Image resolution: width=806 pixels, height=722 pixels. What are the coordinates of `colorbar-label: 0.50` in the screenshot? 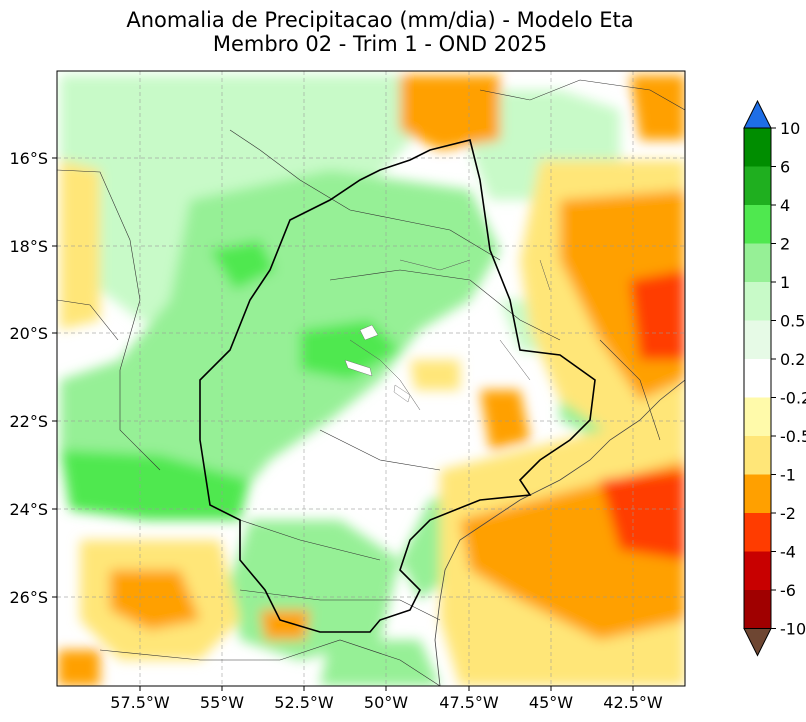 It's located at (793, 321).